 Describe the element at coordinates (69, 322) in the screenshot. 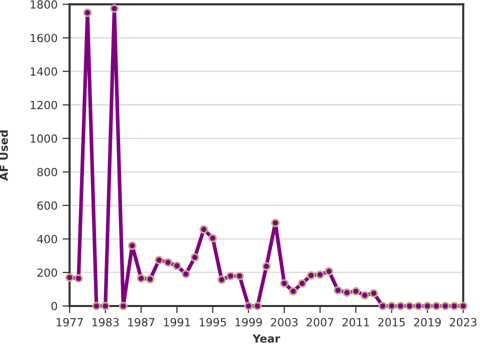

I see `x-tick-label: 1977` at that location.